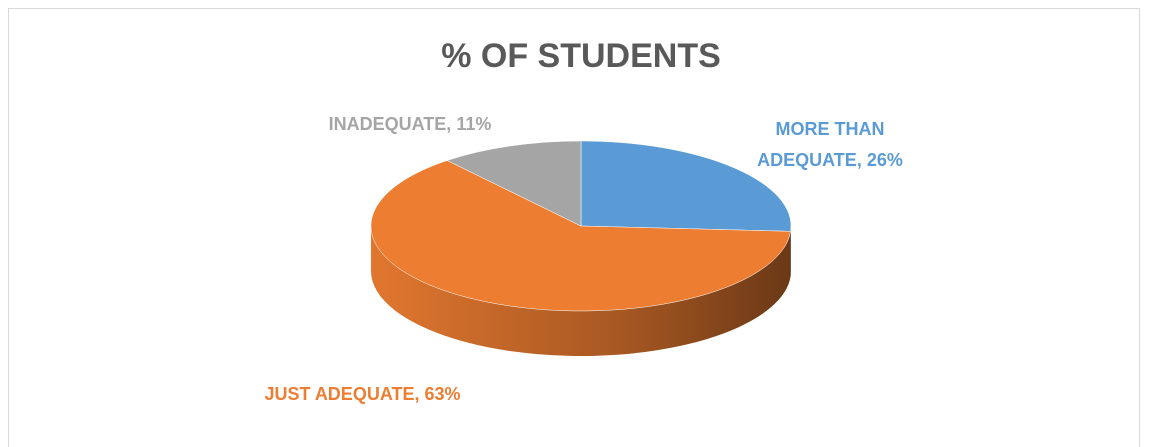 The height and width of the screenshot is (447, 1150). I want to click on data-label: JUST ADEQUATE, 63%, so click(362, 394).